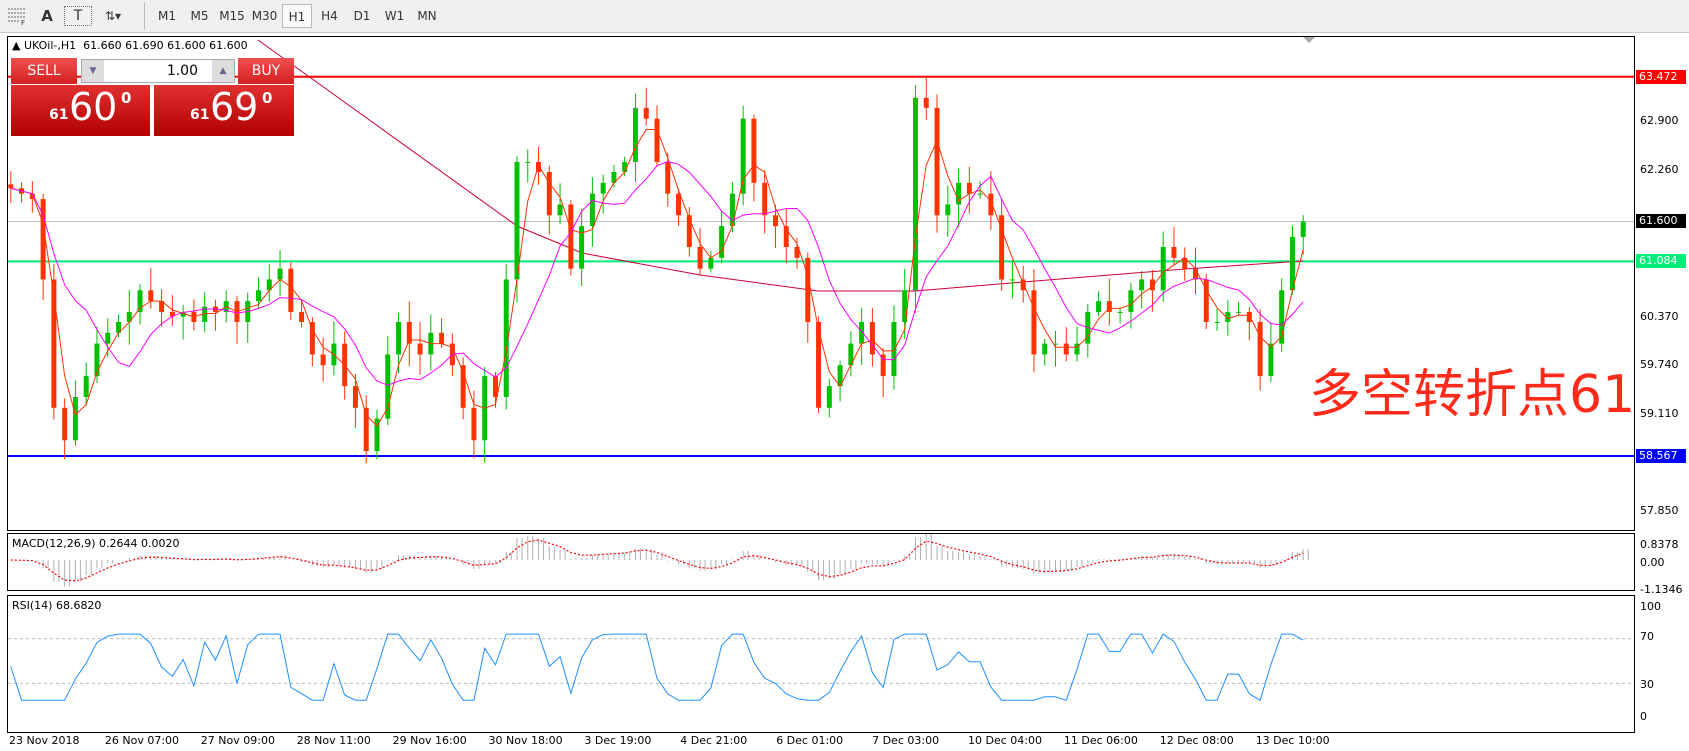 The height and width of the screenshot is (751, 1689). Describe the element at coordinates (16, 45) in the screenshot. I see `collapse-triangle-icon: ▲` at that location.